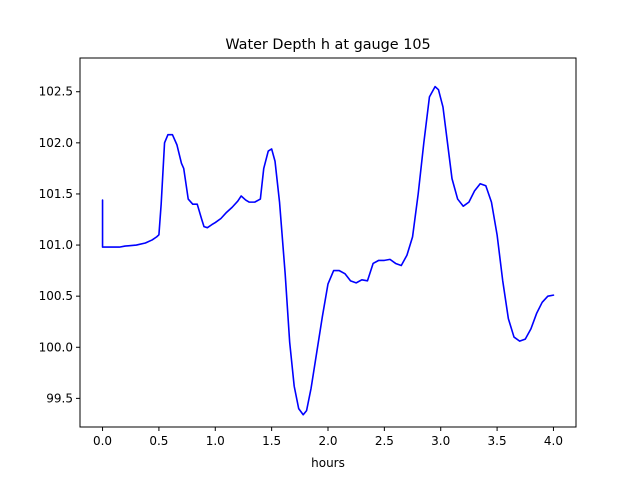 This screenshot has height=480, width=640. I want to click on y-tick-label: 99.5, so click(59, 398).